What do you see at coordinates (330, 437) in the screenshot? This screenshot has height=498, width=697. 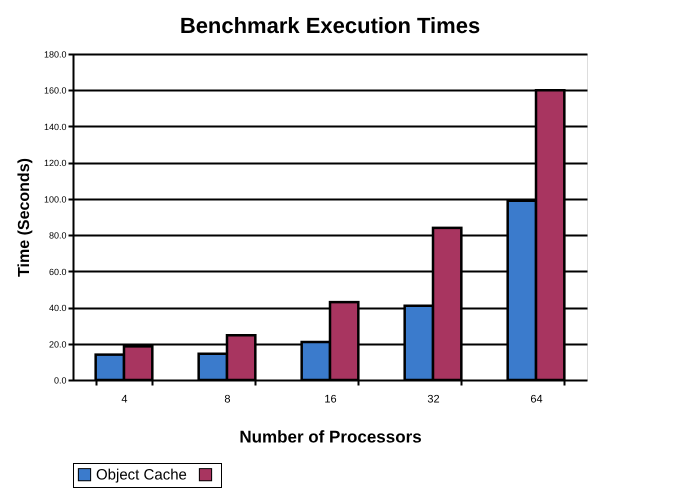 I see `x-axis-title: Number of Processors` at bounding box center [330, 437].